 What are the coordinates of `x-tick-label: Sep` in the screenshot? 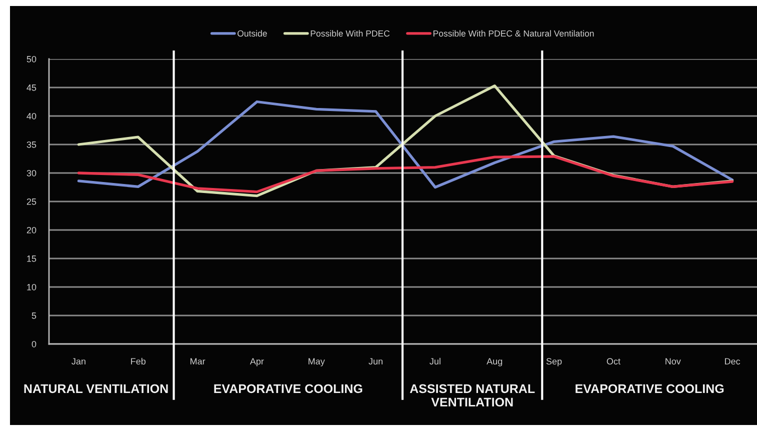 It's located at (554, 362).